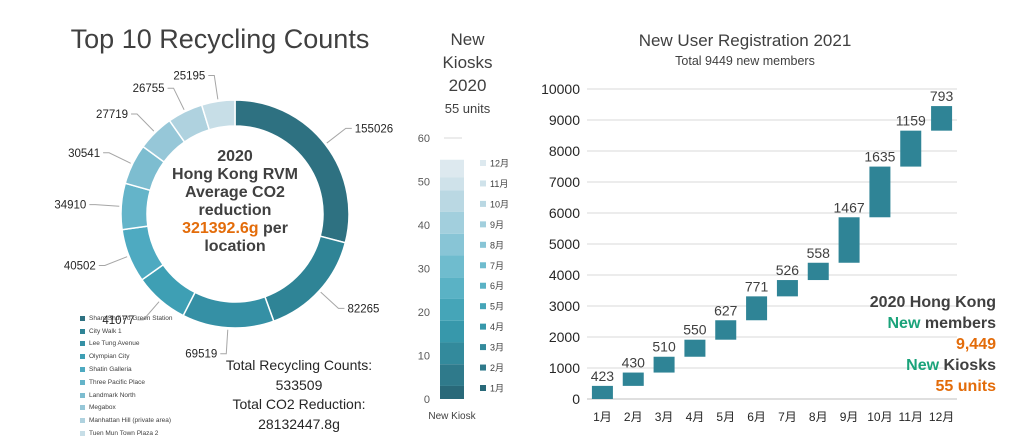 The image size is (1024, 443). I want to click on legend-label: Tuen Mun Town Plaza 2, so click(124, 434).